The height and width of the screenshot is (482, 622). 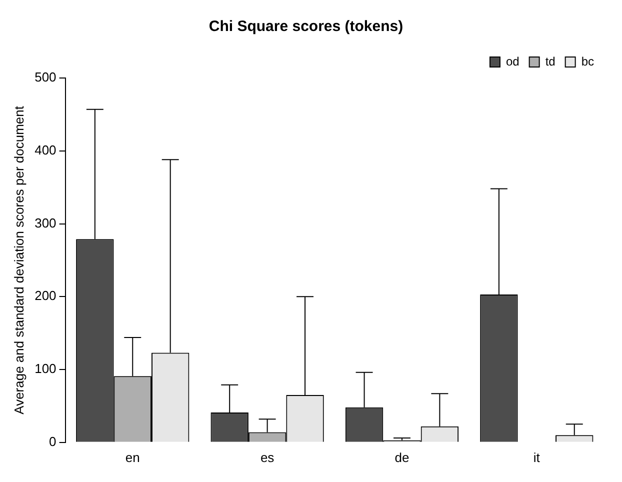 What do you see at coordinates (18, 260) in the screenshot?
I see `y-axis-title: Average and standard deviation scores per document` at bounding box center [18, 260].